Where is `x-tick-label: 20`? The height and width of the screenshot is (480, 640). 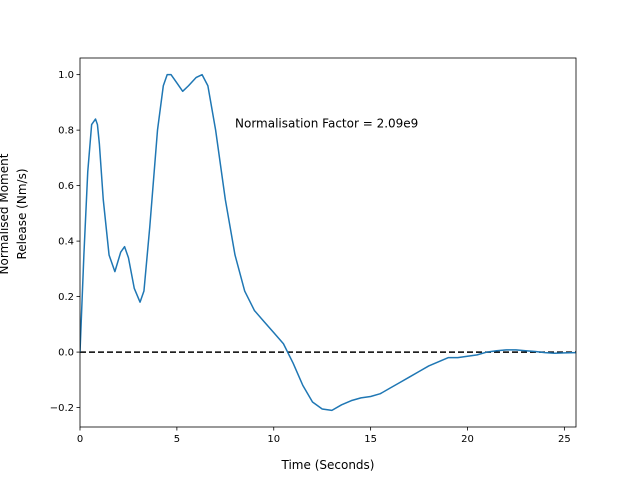
x-tick-label: 20 is located at coordinates (467, 439).